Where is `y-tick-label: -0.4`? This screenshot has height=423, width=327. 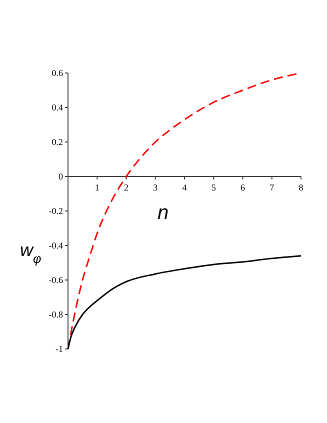 y-tick-label: -0.4 is located at coordinates (56, 245).